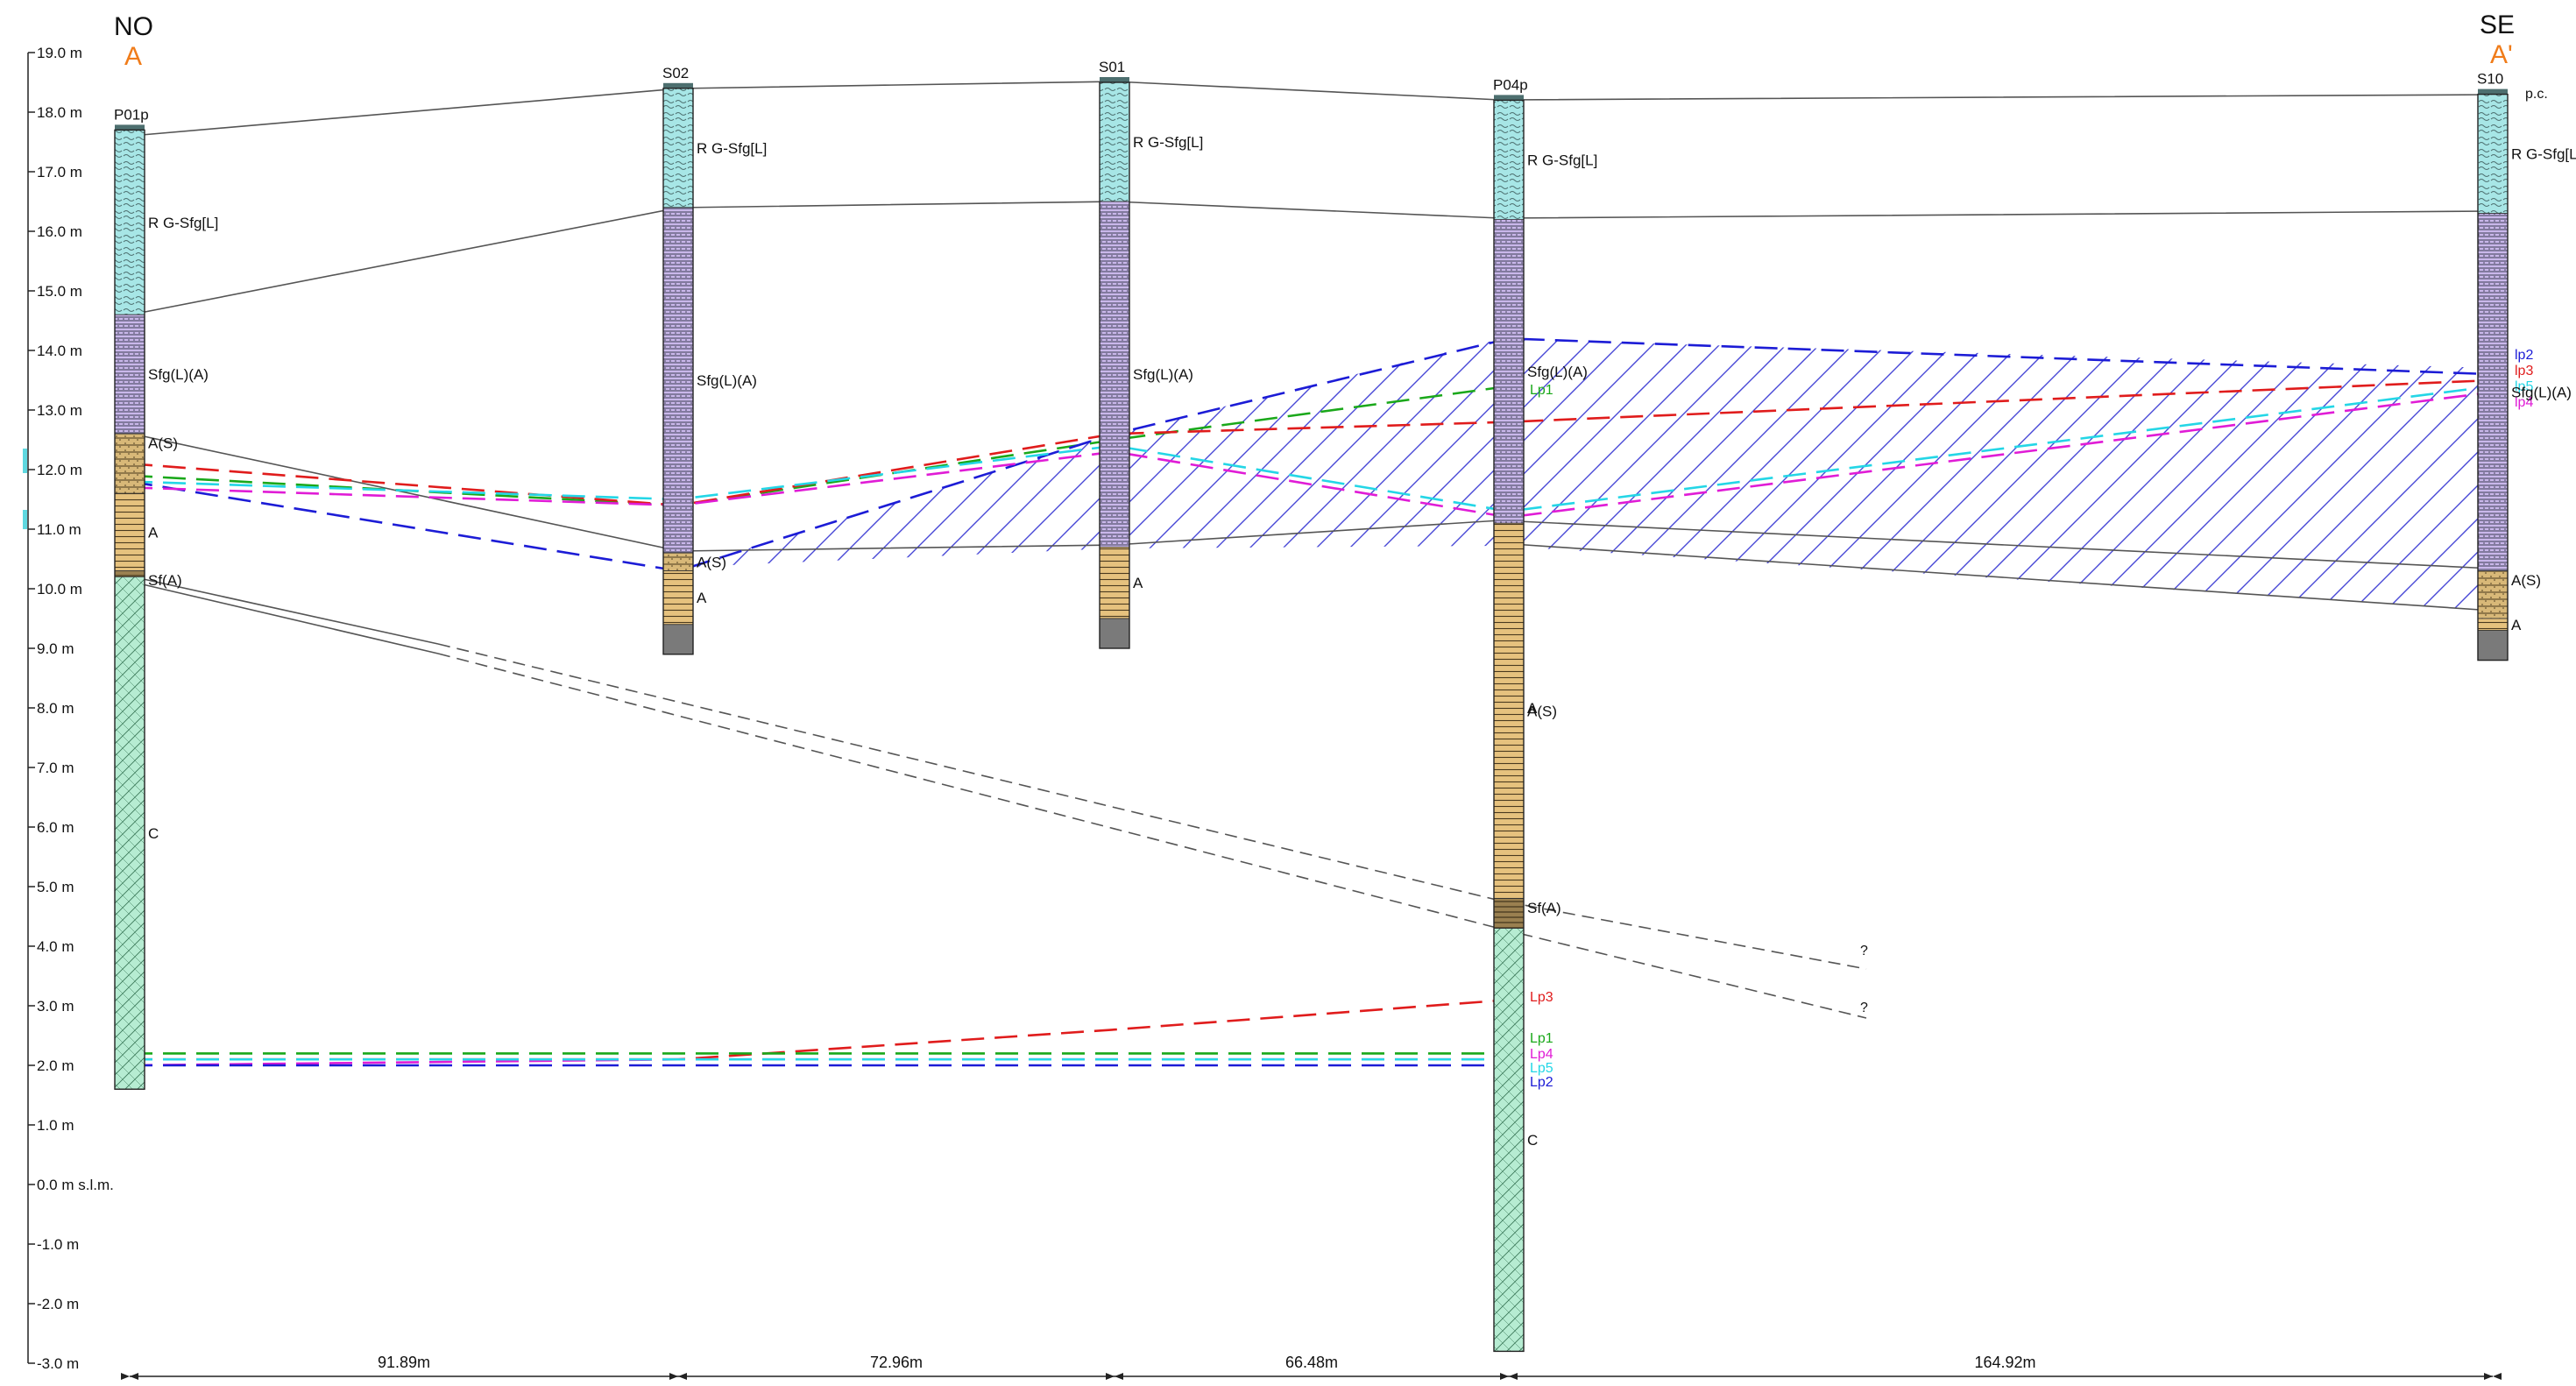 The width and height of the screenshot is (2576, 1386). Describe the element at coordinates (165, 580) in the screenshot. I see `layer-label: Sf(A)` at that location.